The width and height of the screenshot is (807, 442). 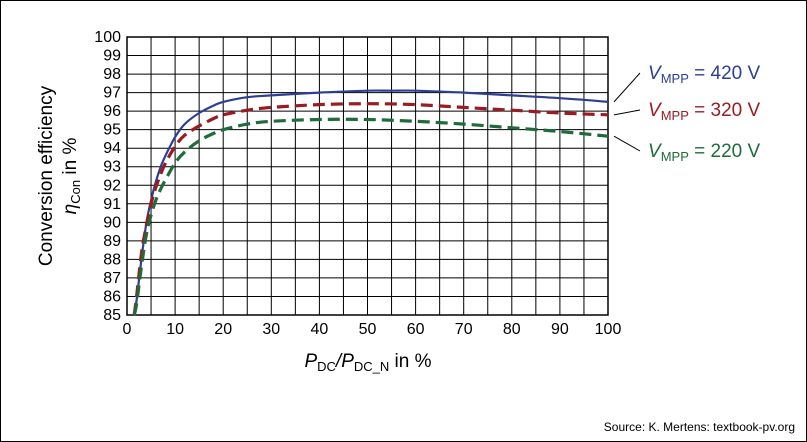 What do you see at coordinates (46, 175) in the screenshot?
I see `y-axis-label-line1: Conversion efficiency` at bounding box center [46, 175].